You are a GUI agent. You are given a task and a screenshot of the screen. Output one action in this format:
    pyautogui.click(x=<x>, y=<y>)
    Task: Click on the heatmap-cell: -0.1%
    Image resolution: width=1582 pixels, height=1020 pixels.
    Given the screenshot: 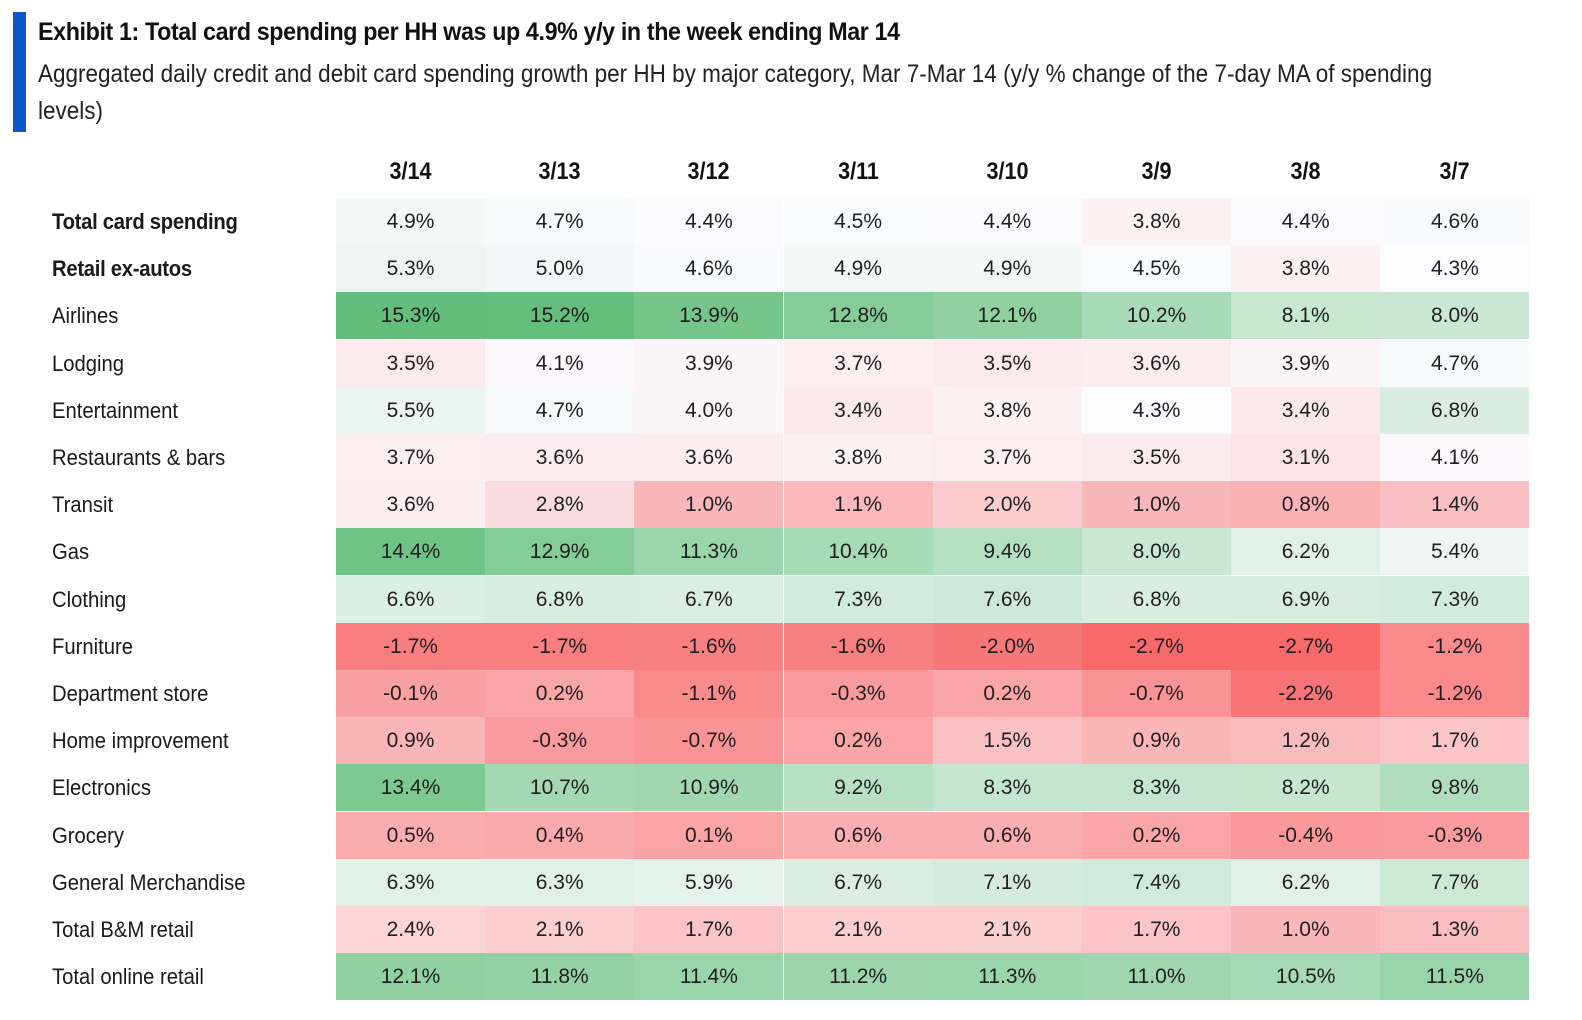 What is the action you would take?
    pyautogui.click(x=410, y=693)
    